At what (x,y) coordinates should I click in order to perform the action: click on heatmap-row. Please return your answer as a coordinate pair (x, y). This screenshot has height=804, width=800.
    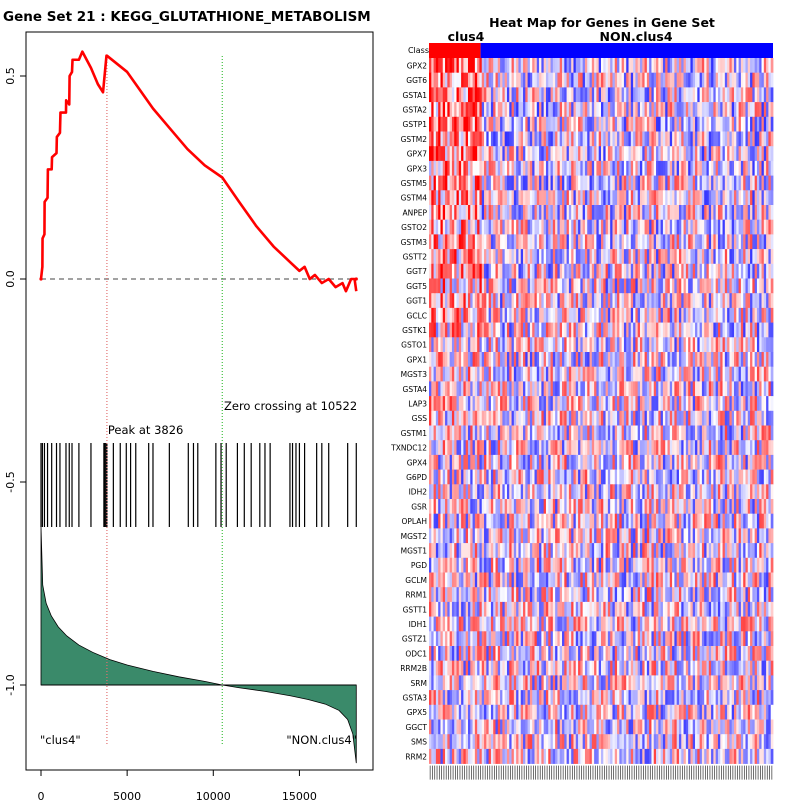
    Looking at the image, I should click on (601, 124).